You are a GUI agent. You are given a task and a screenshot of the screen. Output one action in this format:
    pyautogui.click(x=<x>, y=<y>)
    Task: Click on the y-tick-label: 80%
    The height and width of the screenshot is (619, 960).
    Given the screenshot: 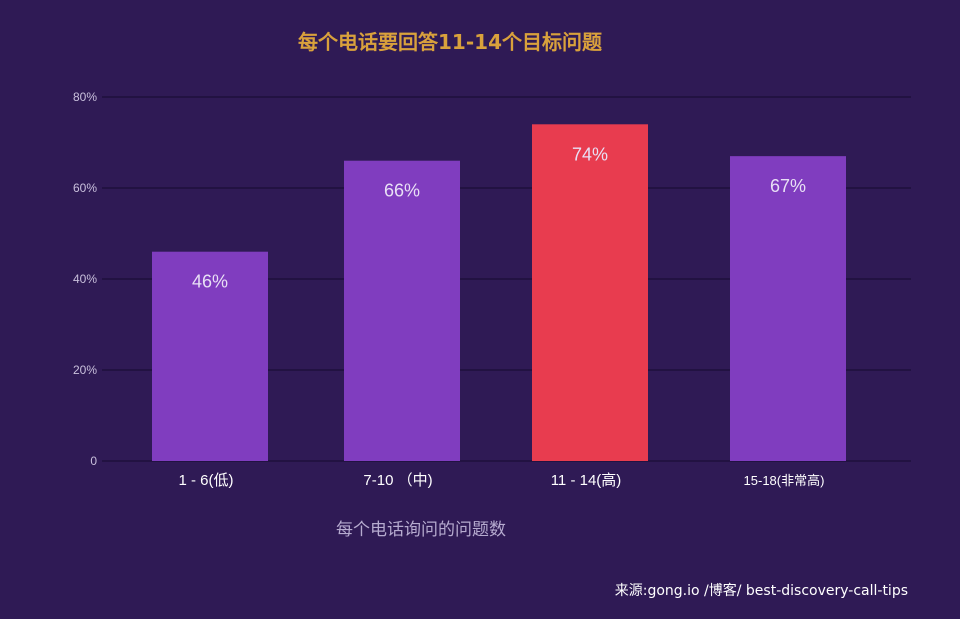 What is the action you would take?
    pyautogui.click(x=85, y=97)
    